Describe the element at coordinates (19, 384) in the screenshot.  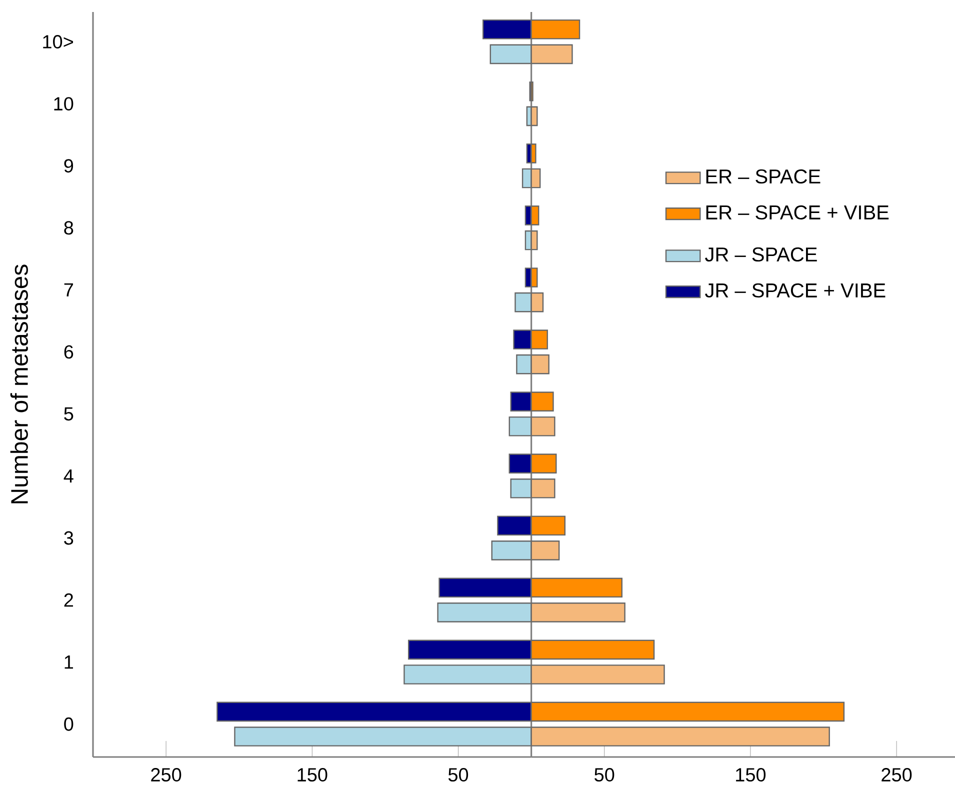
I see `y-axis-title: Number of metastases` at that location.